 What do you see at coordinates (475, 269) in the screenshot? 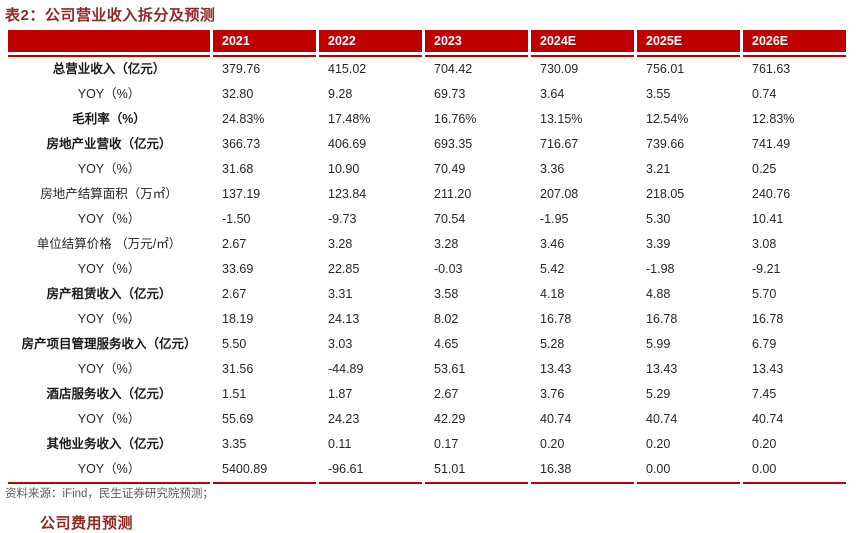
I see `cell-value: -0.03` at bounding box center [475, 269].